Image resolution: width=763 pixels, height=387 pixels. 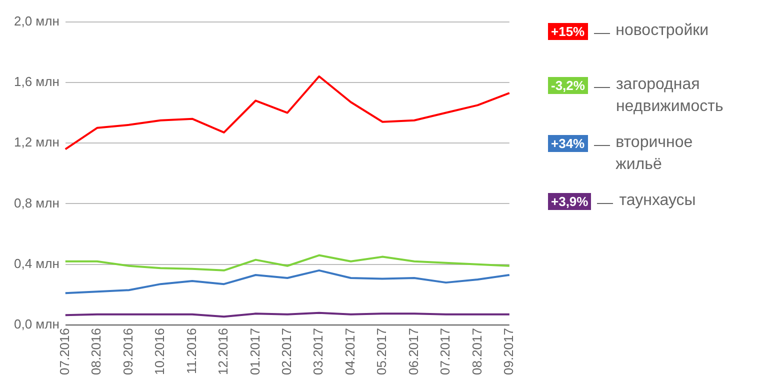 What do you see at coordinates (670, 96) in the screenshot?
I see `text: загородная недвижимость` at bounding box center [670, 96].